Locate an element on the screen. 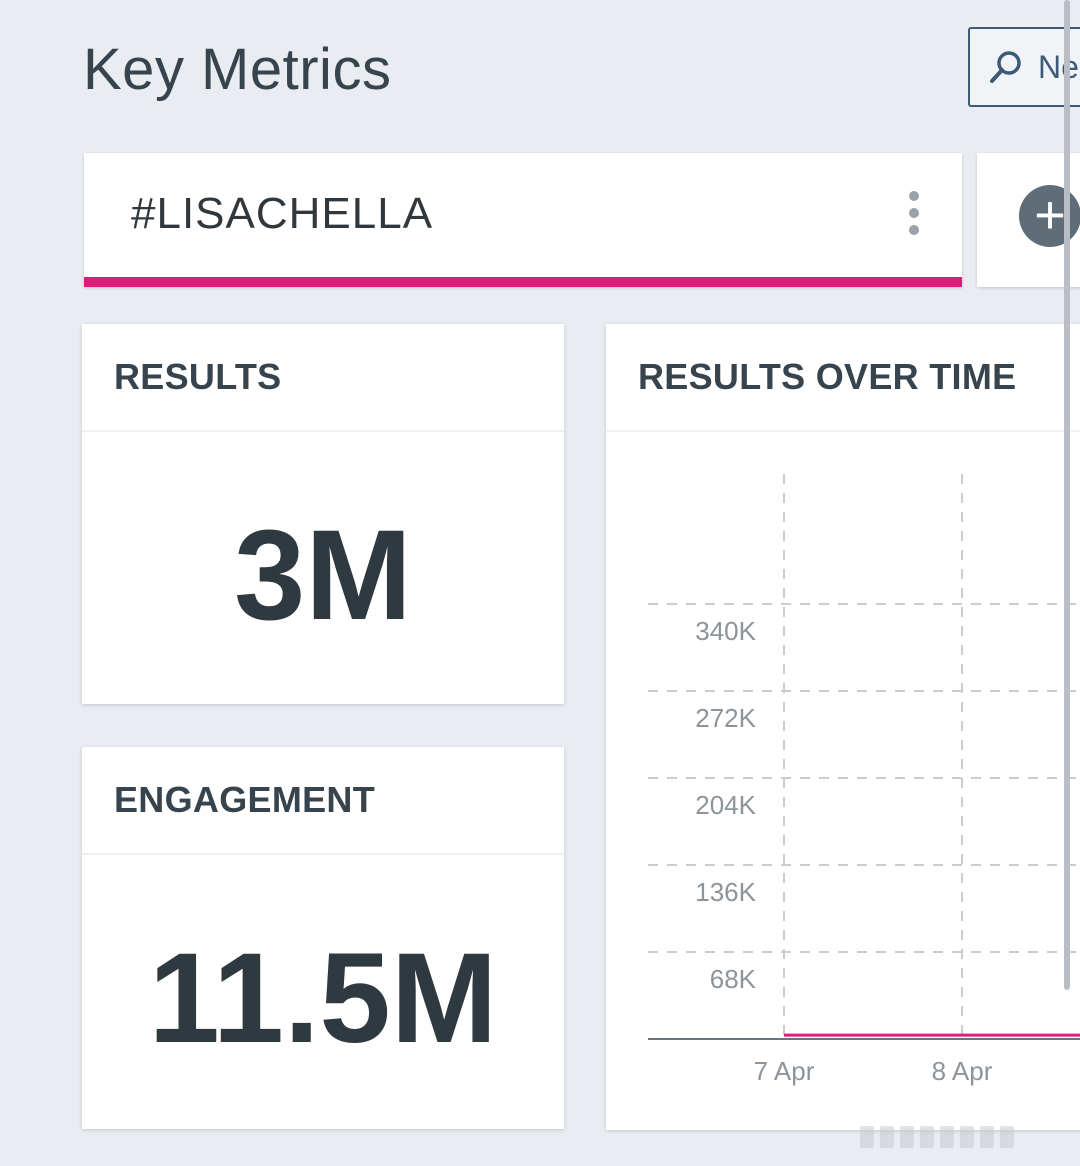 The image size is (1080, 1166). x-tick-label: 8 Apr is located at coordinates (962, 1071).